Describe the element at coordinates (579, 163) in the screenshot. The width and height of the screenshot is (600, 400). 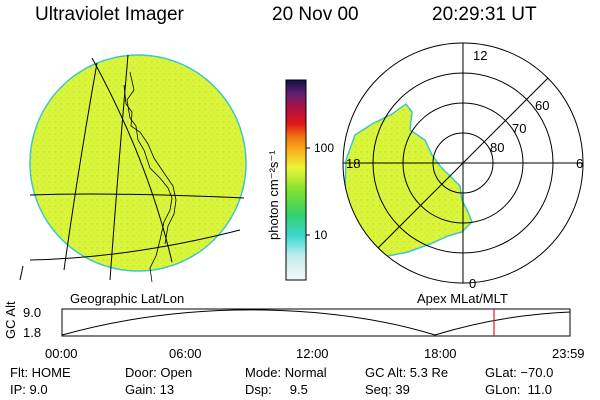
I see `mlt-label-6: 6` at that location.